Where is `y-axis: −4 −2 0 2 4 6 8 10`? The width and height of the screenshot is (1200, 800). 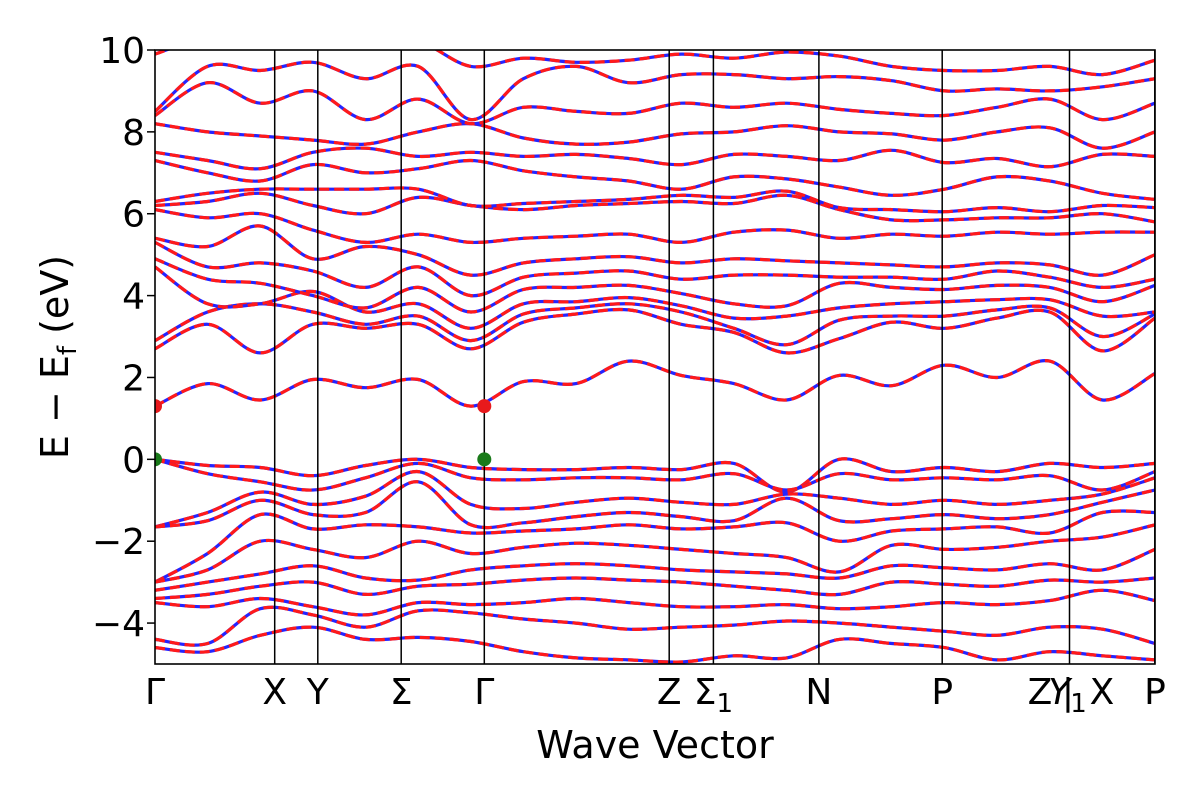
y-axis: −4 −2 0 2 4 6 8 10 is located at coordinates (123, 338).